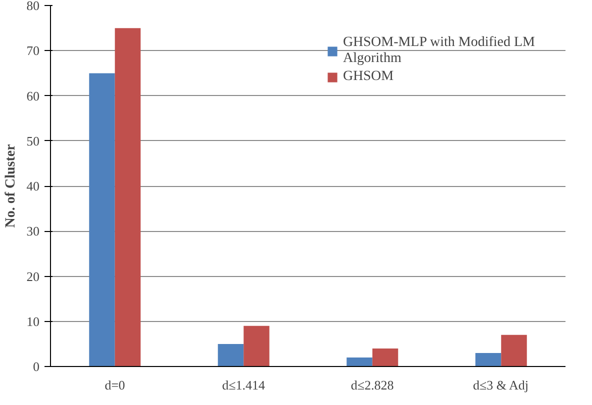 This screenshot has width=592, height=405. What do you see at coordinates (368, 77) in the screenshot?
I see `legend-label: GHSOM` at bounding box center [368, 77].